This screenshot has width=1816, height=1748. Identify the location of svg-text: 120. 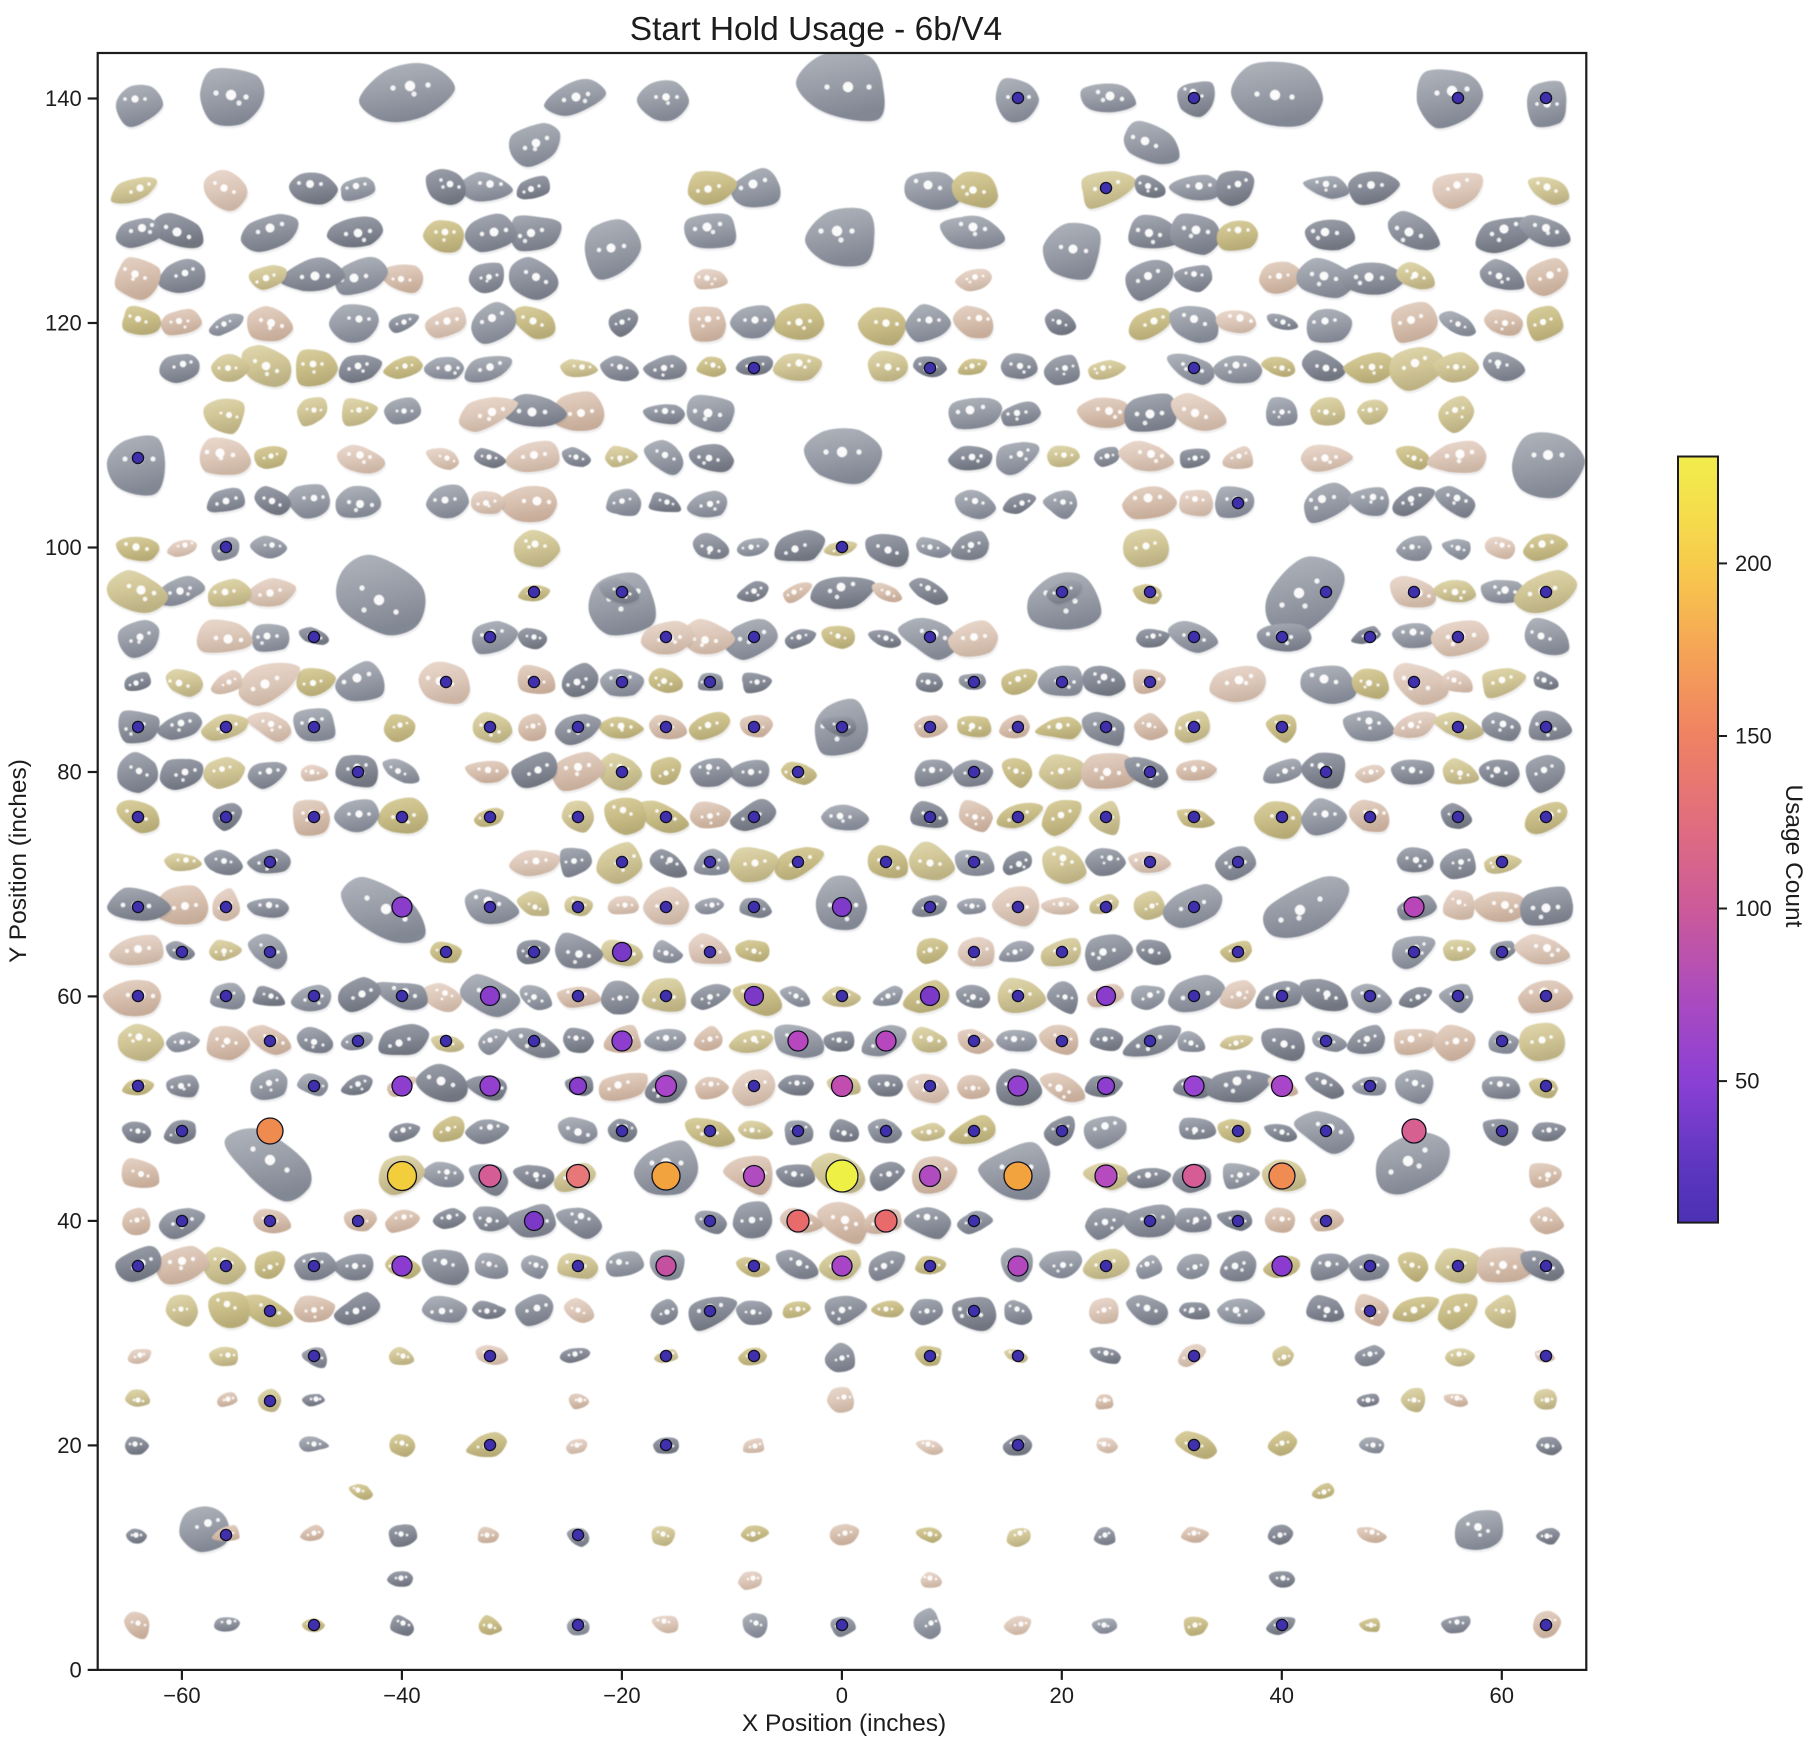
(63, 323).